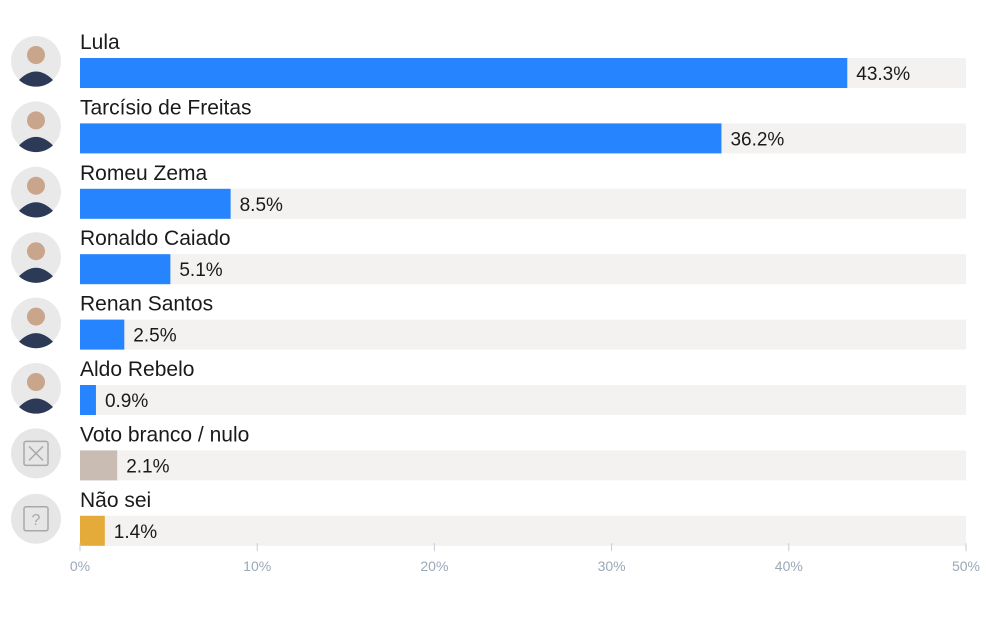 This screenshot has width=989, height=619. I want to click on value-label: 36.2%, so click(757, 139).